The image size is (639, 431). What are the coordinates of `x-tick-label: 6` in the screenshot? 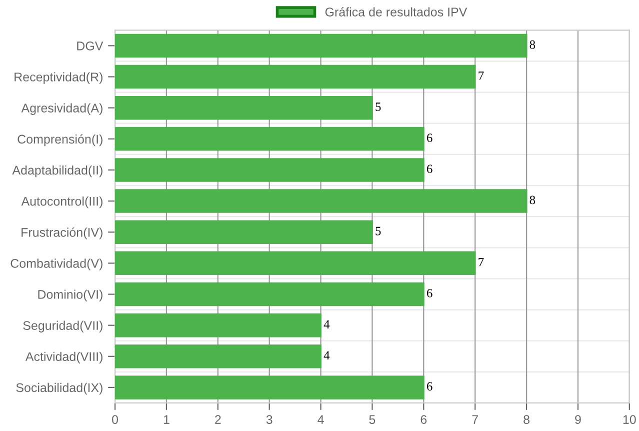 It's located at (423, 419).